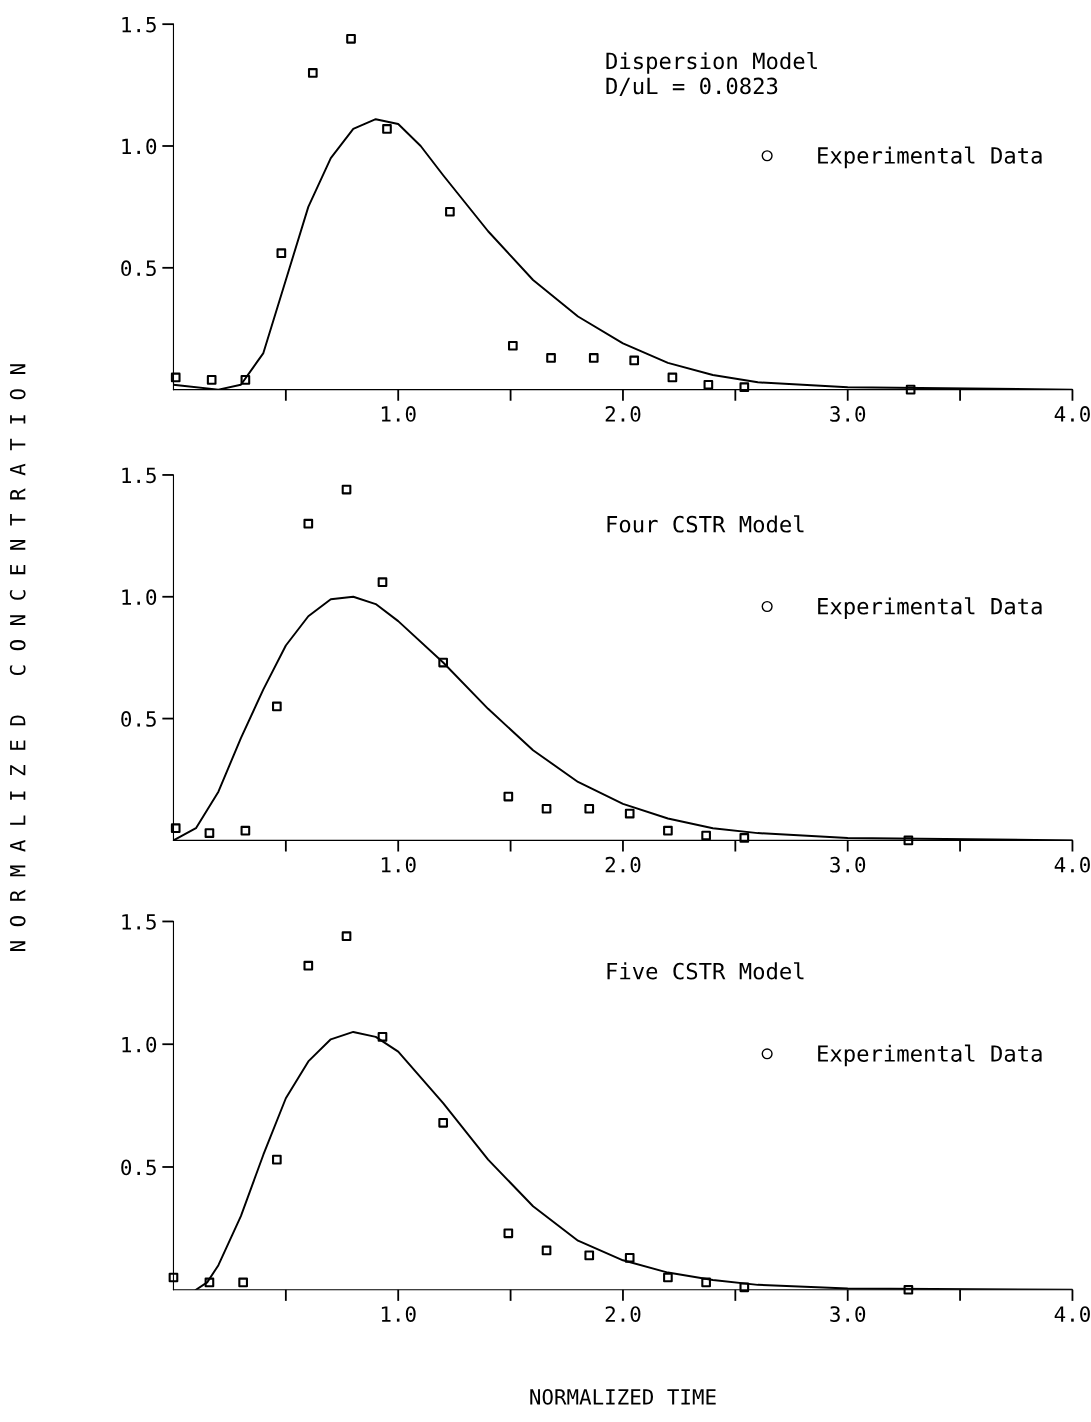 Image resolution: width=1091 pixels, height=1422 pixels. I want to click on annotation: Five CSTR Model, so click(705, 971).